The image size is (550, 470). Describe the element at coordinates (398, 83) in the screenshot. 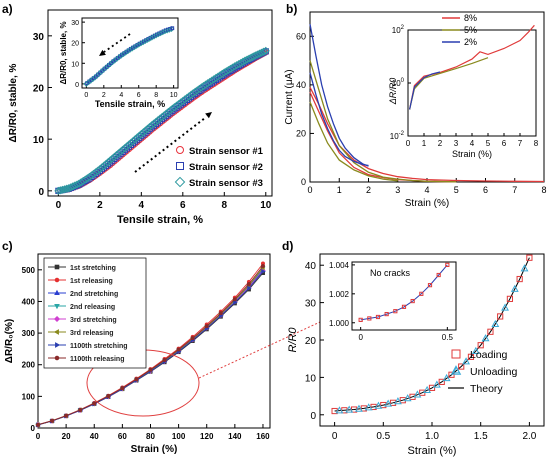

I see `inset-y-tick-label: 100` at that location.